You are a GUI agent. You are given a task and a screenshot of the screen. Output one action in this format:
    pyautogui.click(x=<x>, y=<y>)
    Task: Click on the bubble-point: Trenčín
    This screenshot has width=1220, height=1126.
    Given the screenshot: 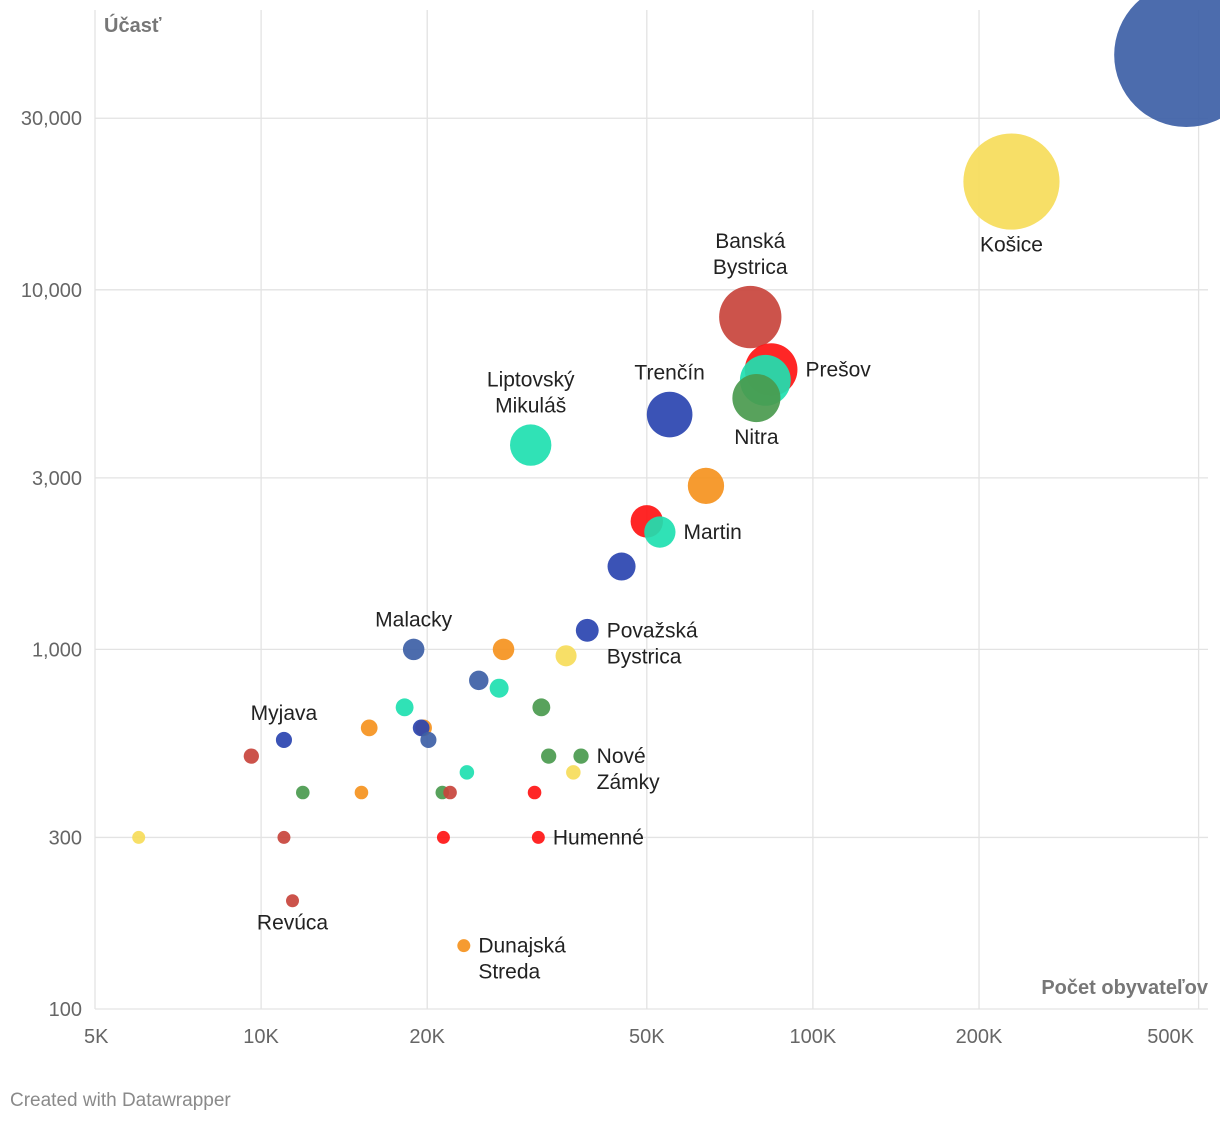 What is the action you would take?
    pyautogui.click(x=669, y=414)
    